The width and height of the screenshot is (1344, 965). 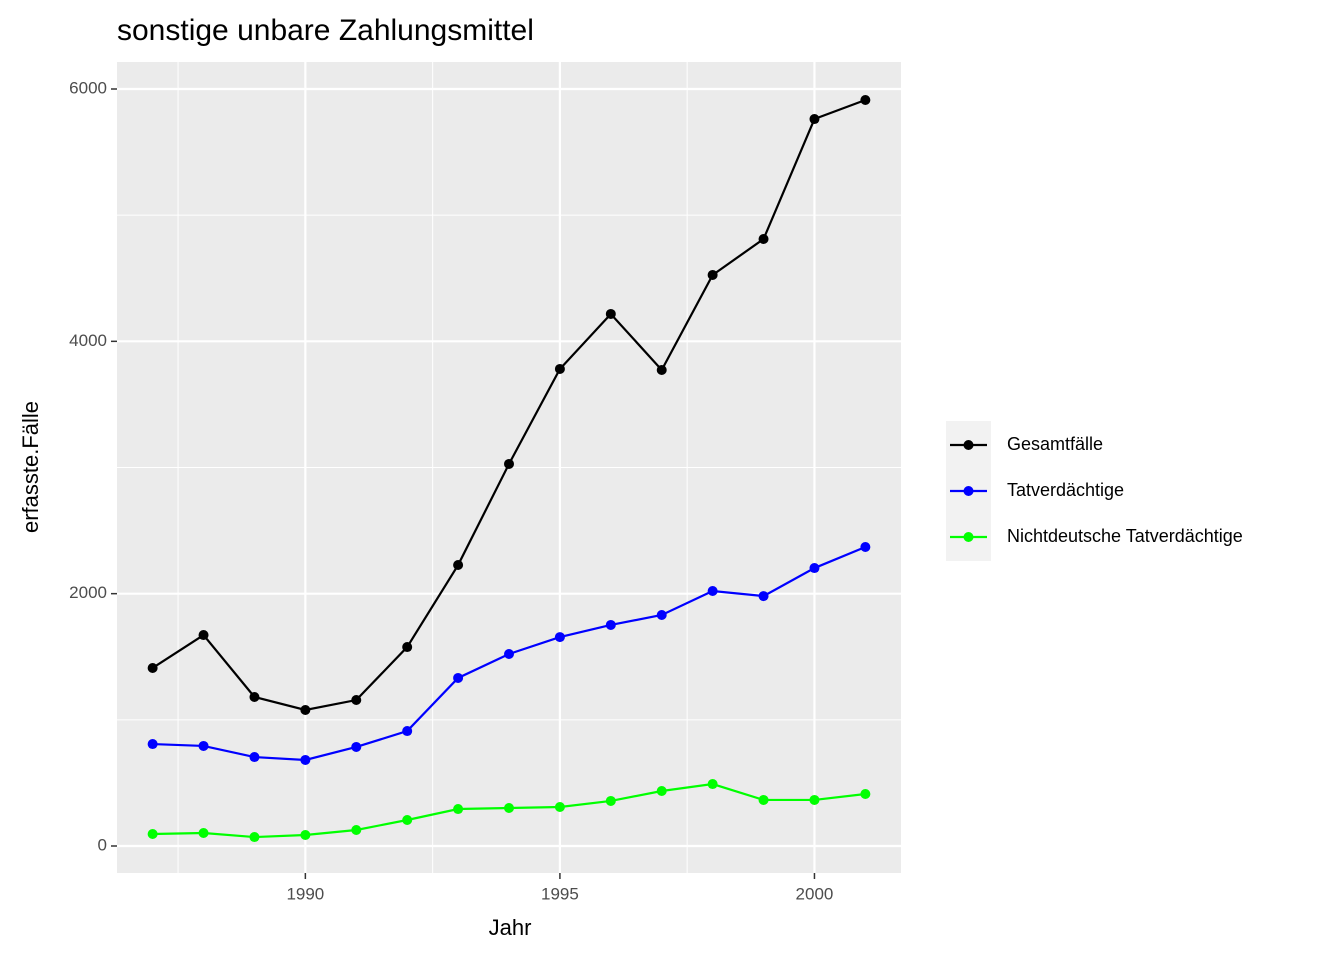 What do you see at coordinates (1055, 444) in the screenshot?
I see `legend-label: Gesamtfälle` at bounding box center [1055, 444].